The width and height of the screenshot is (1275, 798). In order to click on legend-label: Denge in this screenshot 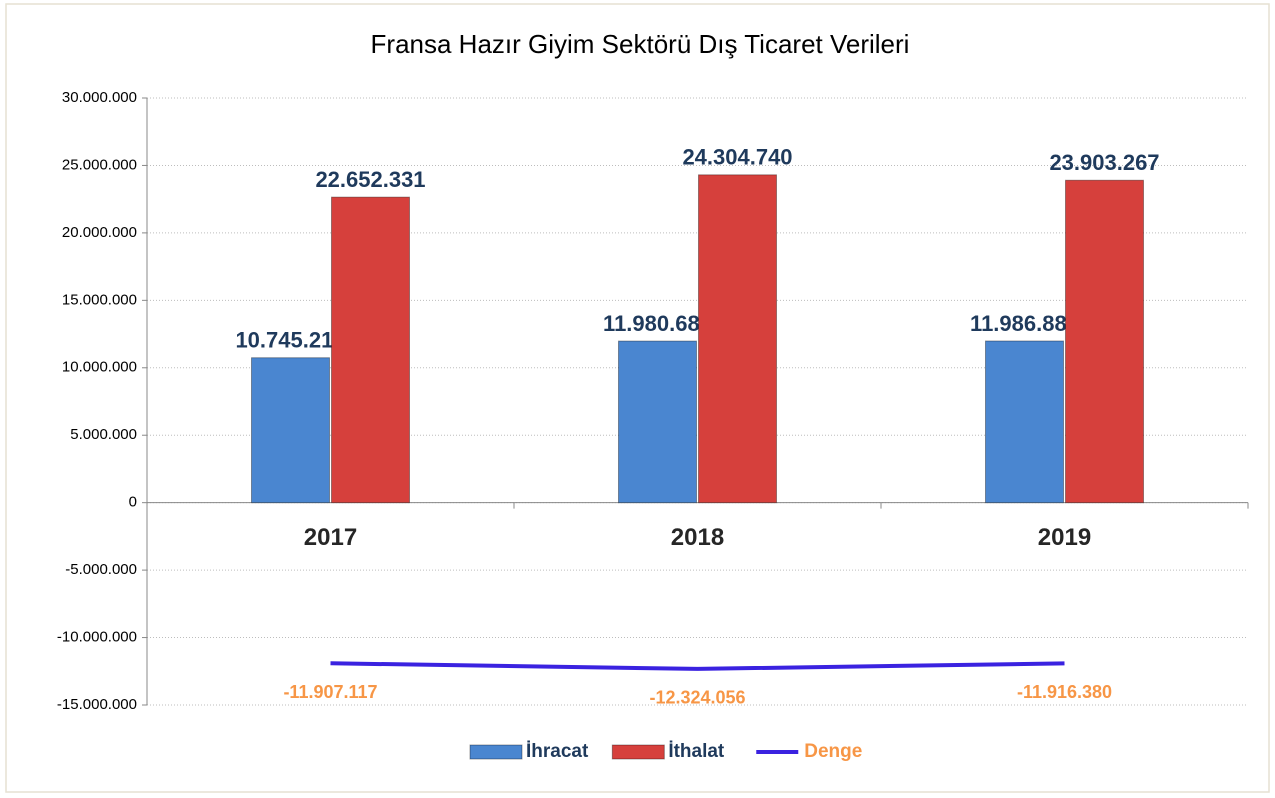, I will do `click(833, 751)`.